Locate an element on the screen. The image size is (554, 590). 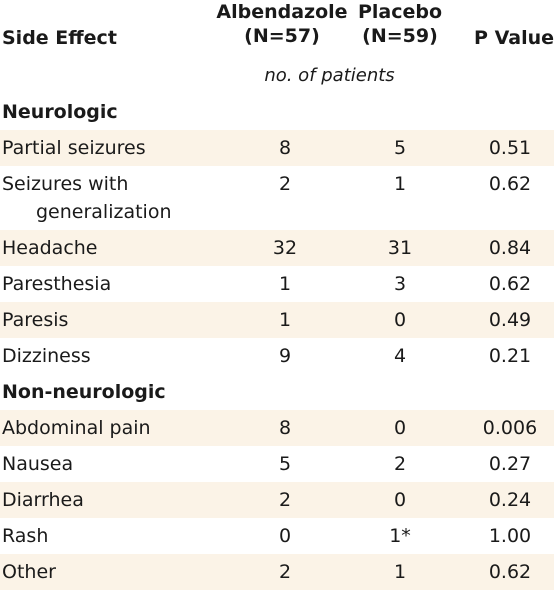
header-placebo: Placebo (N=59) is located at coordinates (400, 24).